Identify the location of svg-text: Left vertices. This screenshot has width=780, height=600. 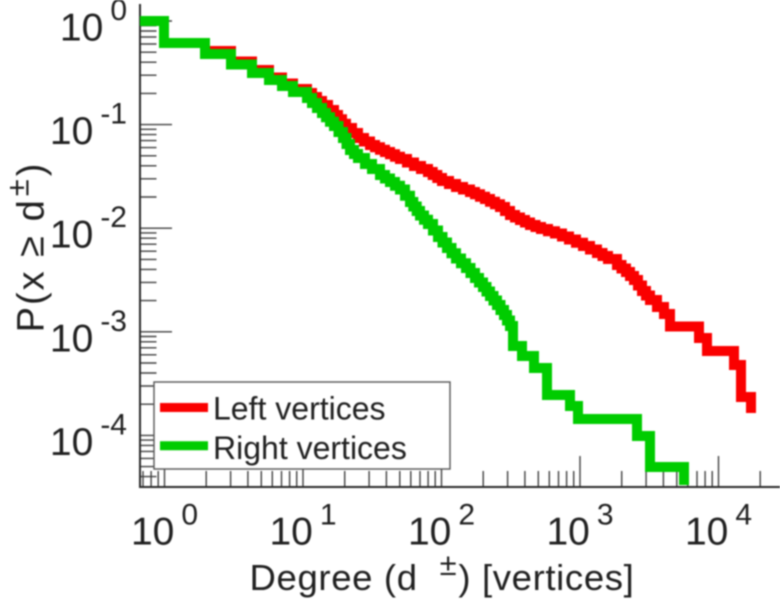
(299, 409).